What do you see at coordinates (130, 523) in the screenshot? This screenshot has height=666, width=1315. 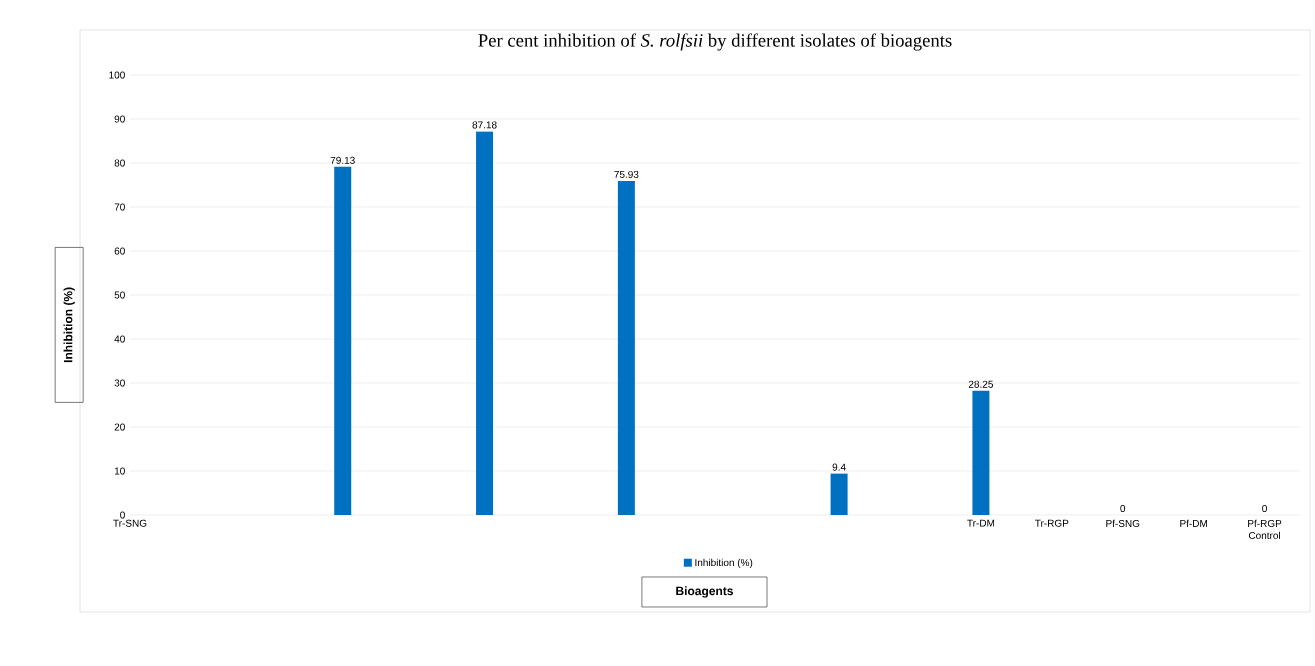 I see `x-tick-label: Tr-SNG` at bounding box center [130, 523].